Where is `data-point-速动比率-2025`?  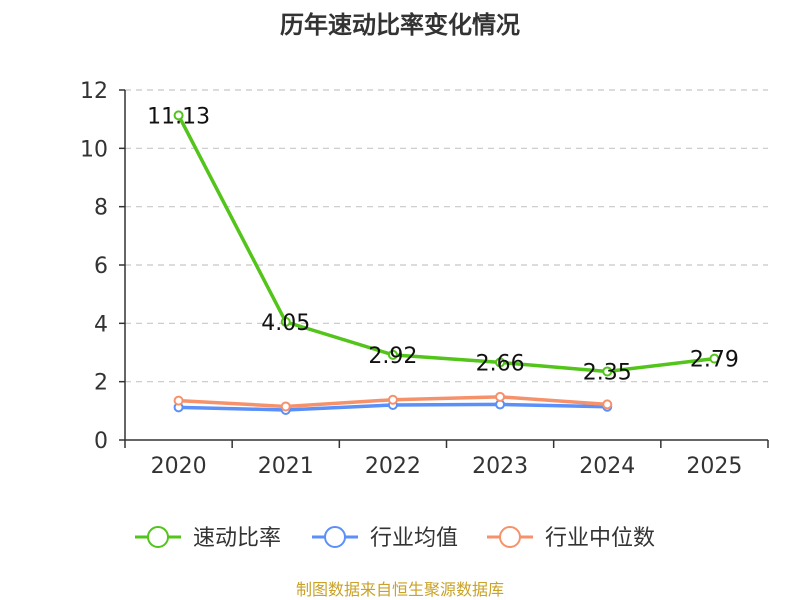 data-point-速动比率-2025 is located at coordinates (714, 358).